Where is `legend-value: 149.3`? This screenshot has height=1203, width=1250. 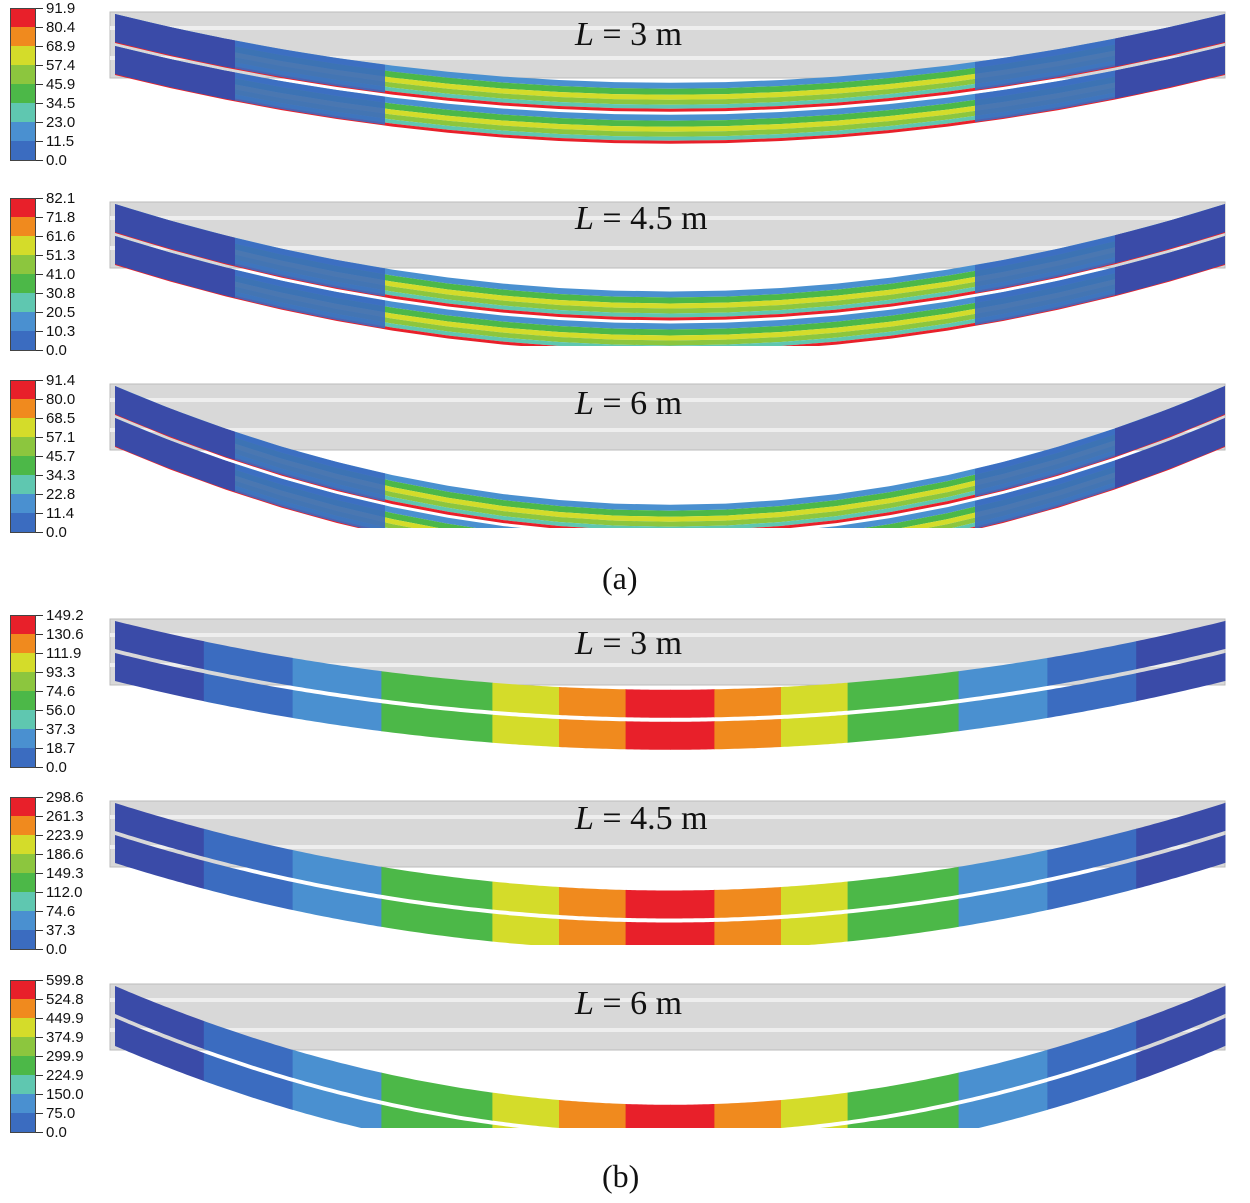
legend-value: 149.3 is located at coordinates (65, 873).